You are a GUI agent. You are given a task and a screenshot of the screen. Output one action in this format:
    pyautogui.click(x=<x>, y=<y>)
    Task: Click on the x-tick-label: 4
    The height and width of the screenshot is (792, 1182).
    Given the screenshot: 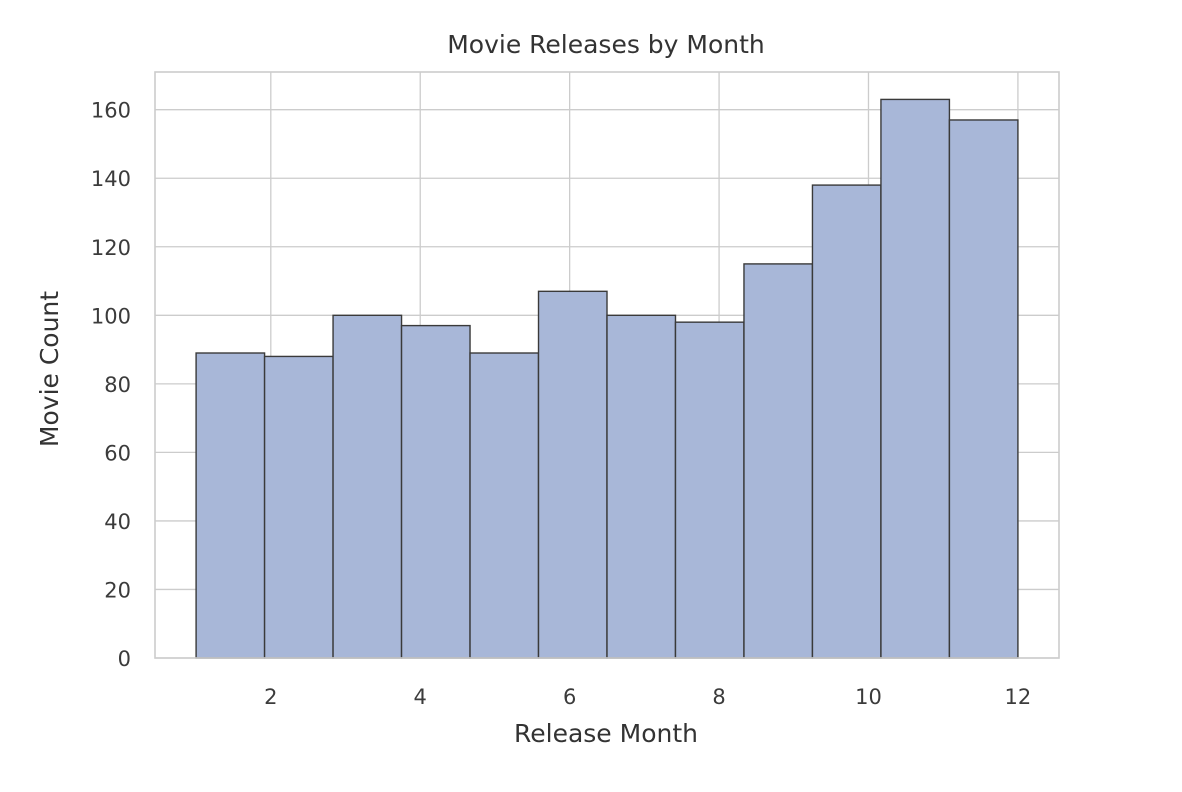 What is the action you would take?
    pyautogui.click(x=420, y=697)
    